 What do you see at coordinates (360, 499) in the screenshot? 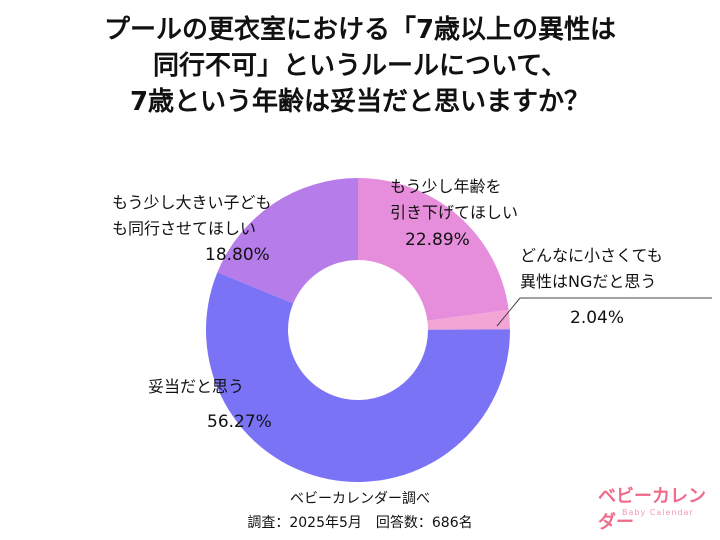
I see `source: ベビーカレンダー調べ` at bounding box center [360, 499].